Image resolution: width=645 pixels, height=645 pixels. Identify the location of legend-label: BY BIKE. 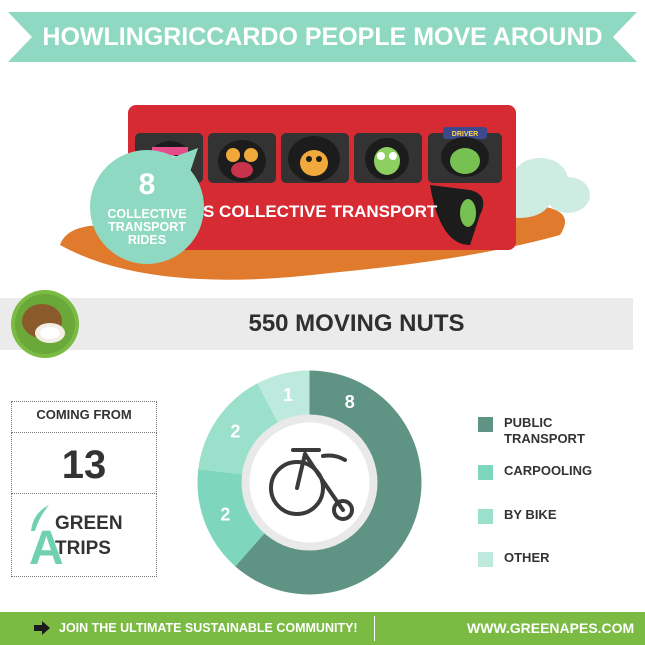
(530, 514).